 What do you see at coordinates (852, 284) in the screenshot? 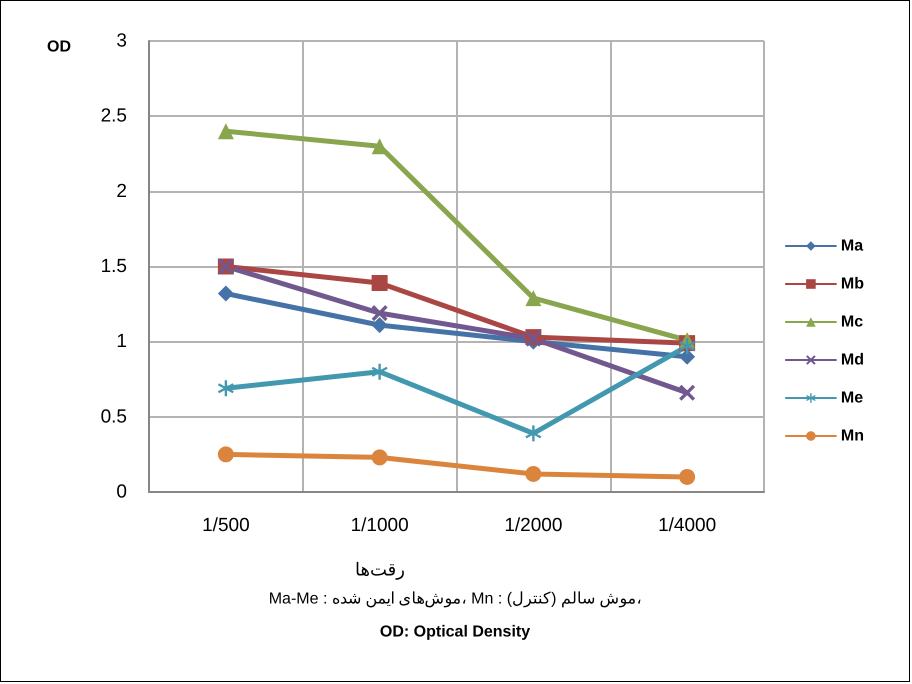
I see `legend-label: Mb` at bounding box center [852, 284].